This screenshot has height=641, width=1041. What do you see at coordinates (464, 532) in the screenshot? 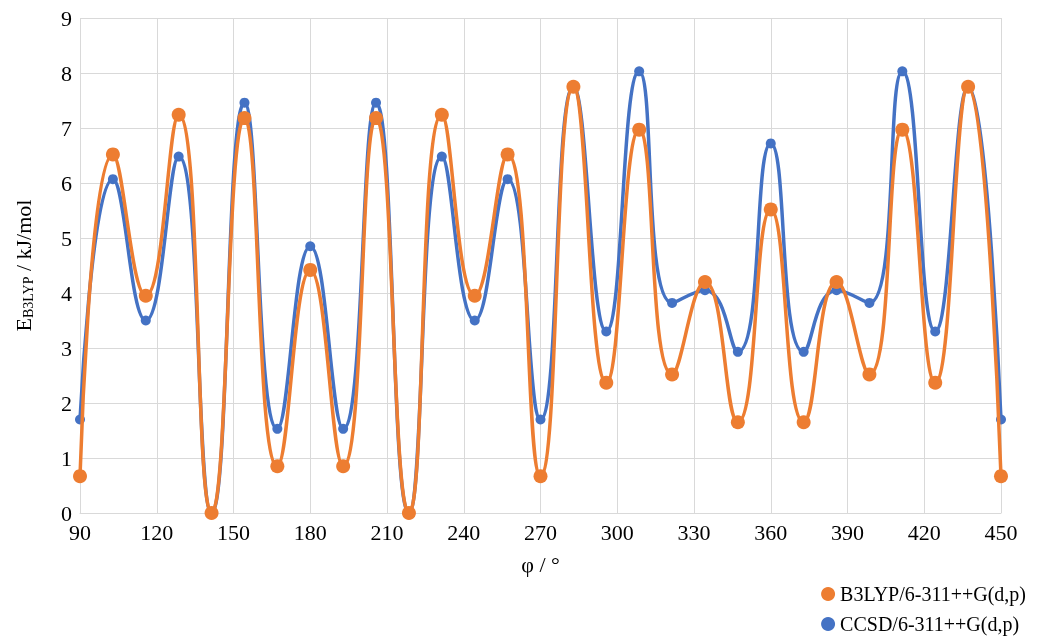
I see `x-tick-label: 240` at bounding box center [464, 532].